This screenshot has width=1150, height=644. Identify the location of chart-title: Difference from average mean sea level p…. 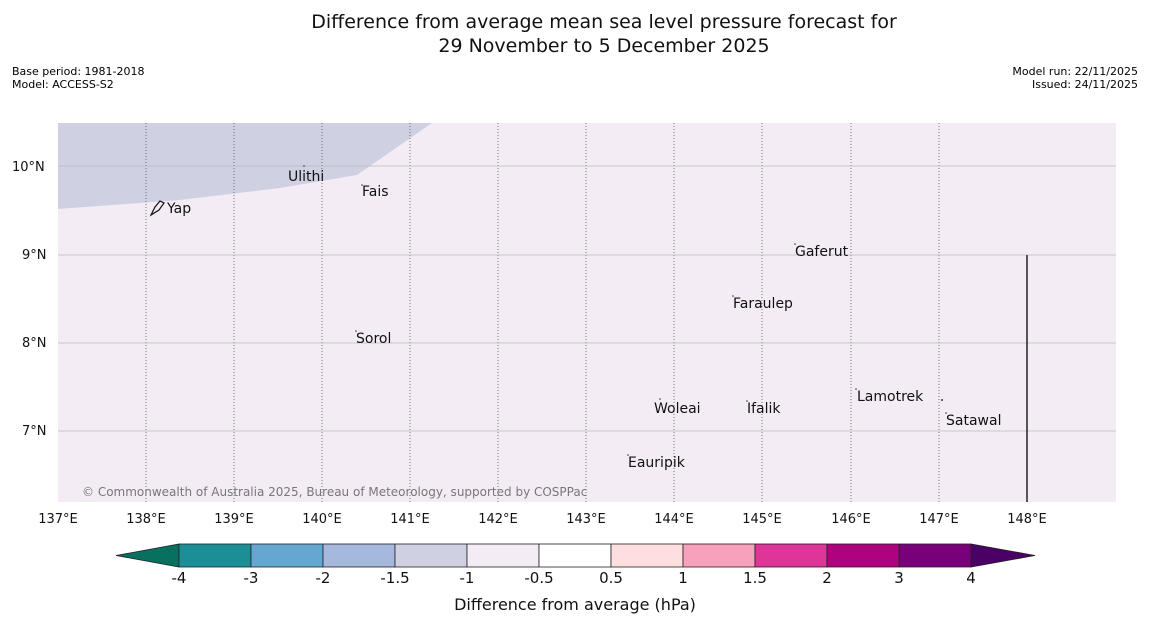
(575, 34).